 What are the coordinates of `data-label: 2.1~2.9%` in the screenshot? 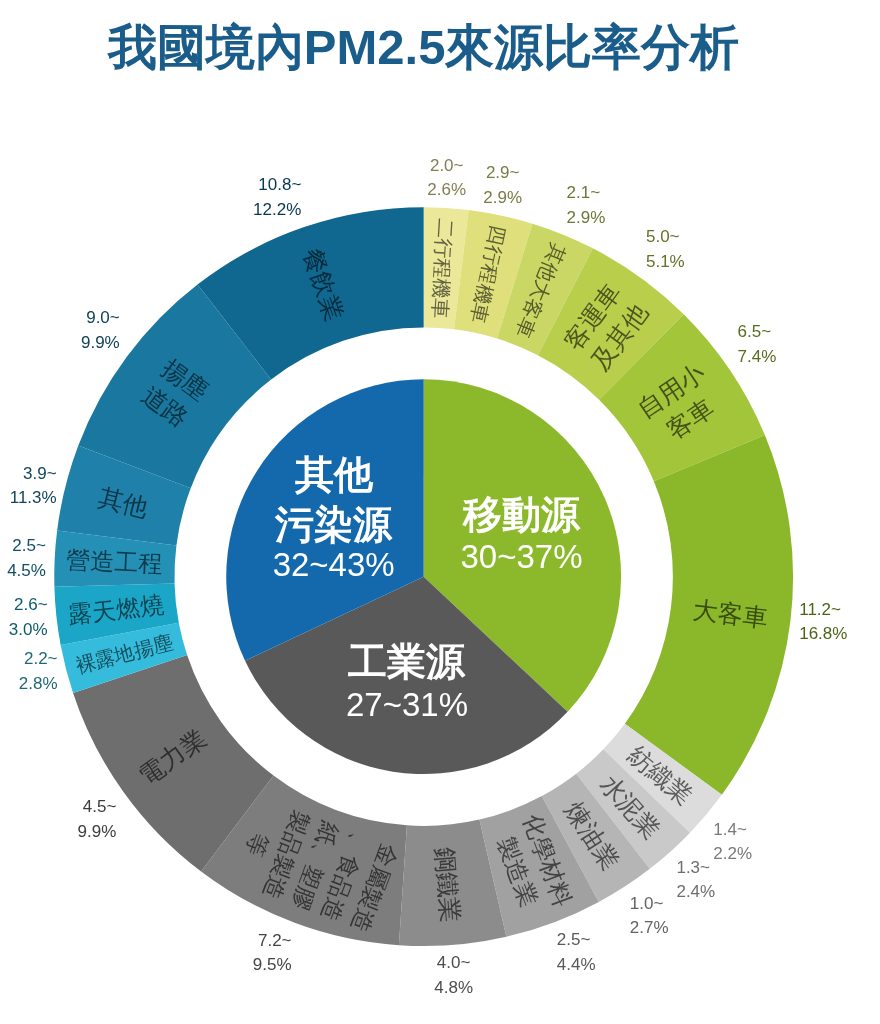 It's located at (586, 205).